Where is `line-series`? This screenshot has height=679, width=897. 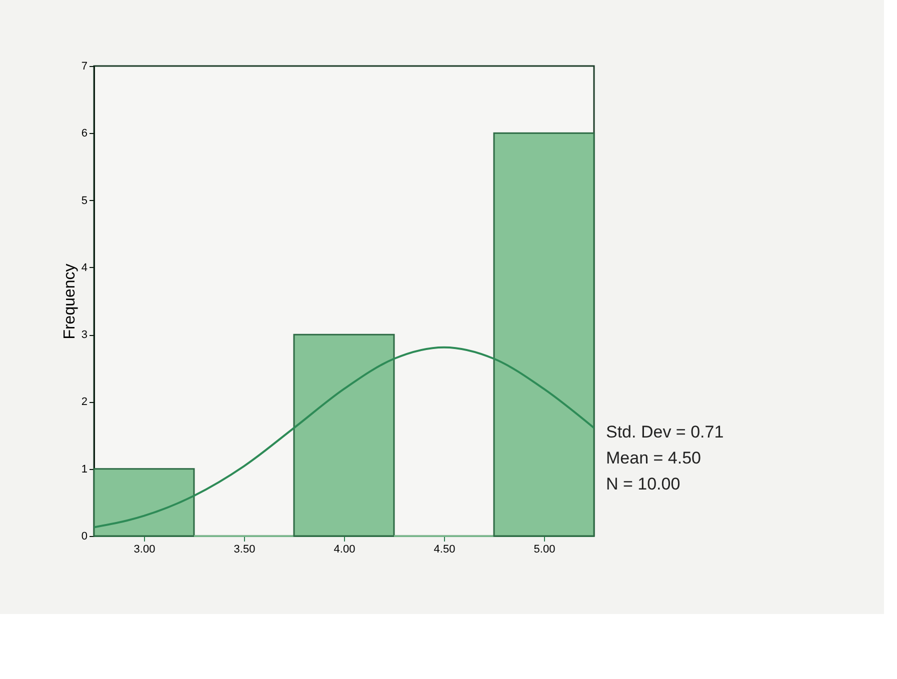 line-series is located at coordinates (344, 437).